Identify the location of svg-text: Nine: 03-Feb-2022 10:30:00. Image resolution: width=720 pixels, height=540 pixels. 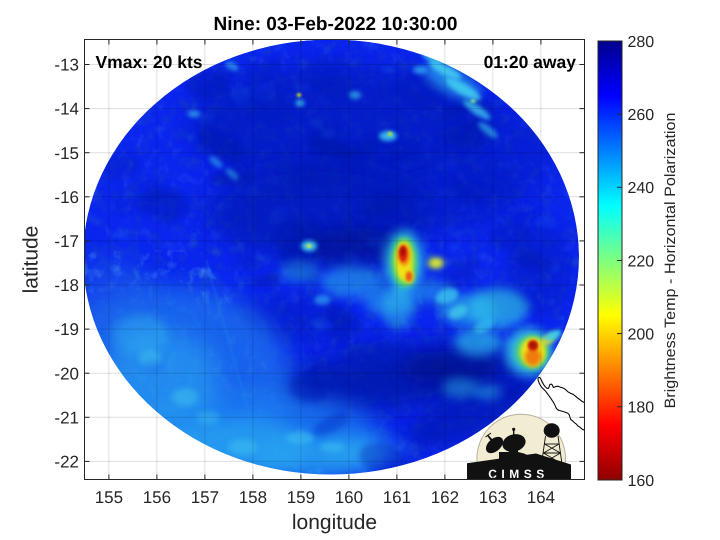
(336, 24).